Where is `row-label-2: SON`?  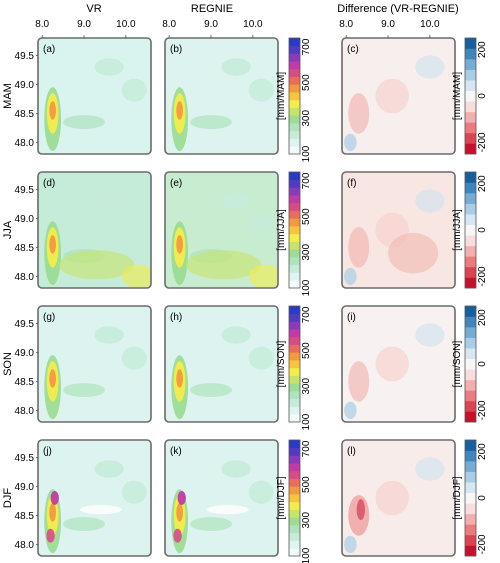
row-label-2: SON is located at coordinates (8, 364).